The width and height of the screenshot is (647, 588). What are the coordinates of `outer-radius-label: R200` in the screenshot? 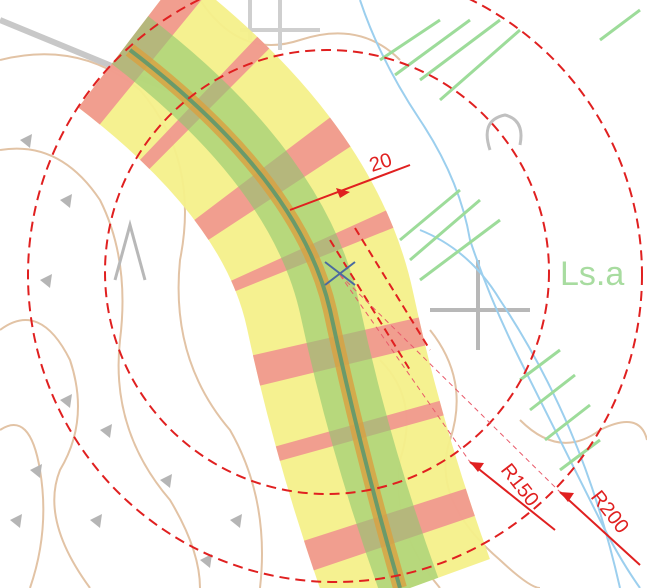 It's located at (609, 512).